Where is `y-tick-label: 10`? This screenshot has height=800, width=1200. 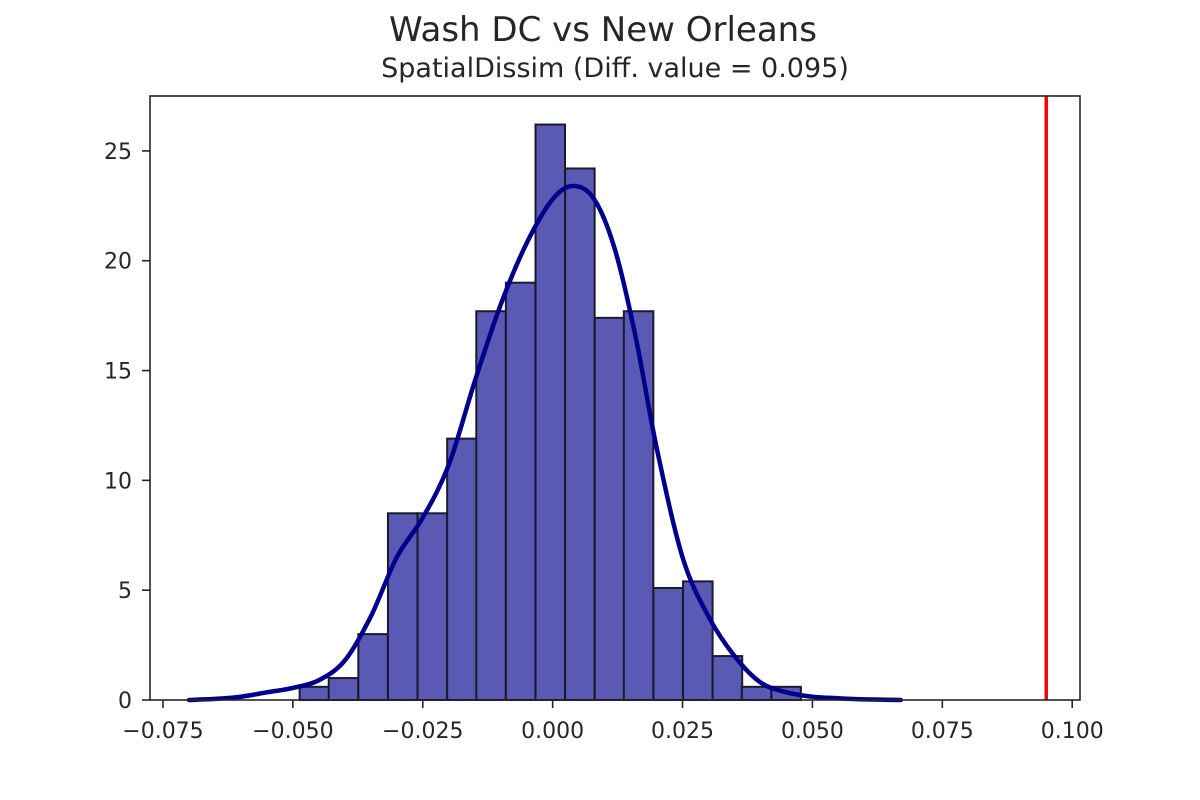
y-tick-label: 10 is located at coordinates (118, 481).